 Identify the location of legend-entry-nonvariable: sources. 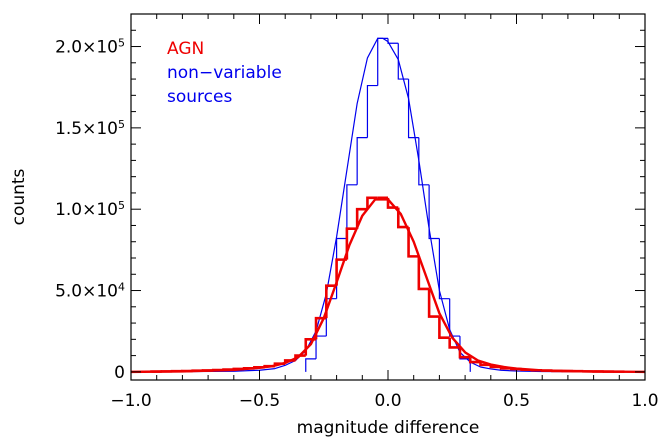
(199, 97).